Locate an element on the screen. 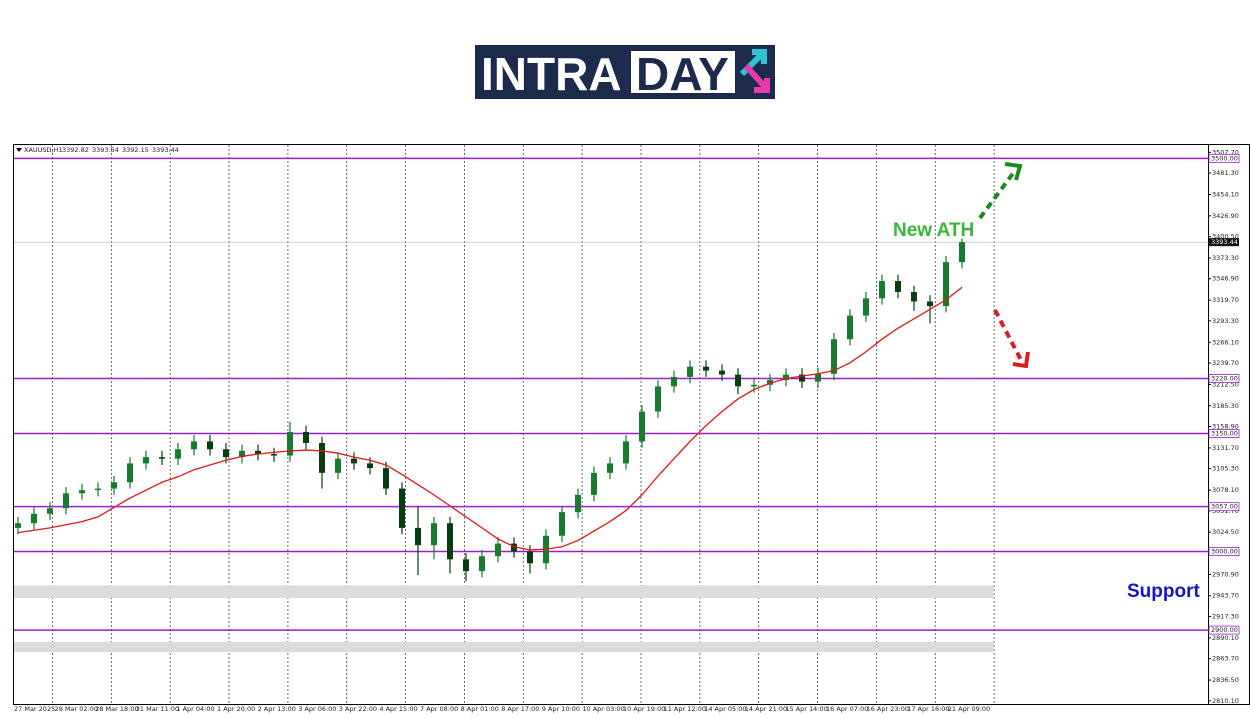 The image size is (1250, 716). annotation: Support is located at coordinates (1163, 591).